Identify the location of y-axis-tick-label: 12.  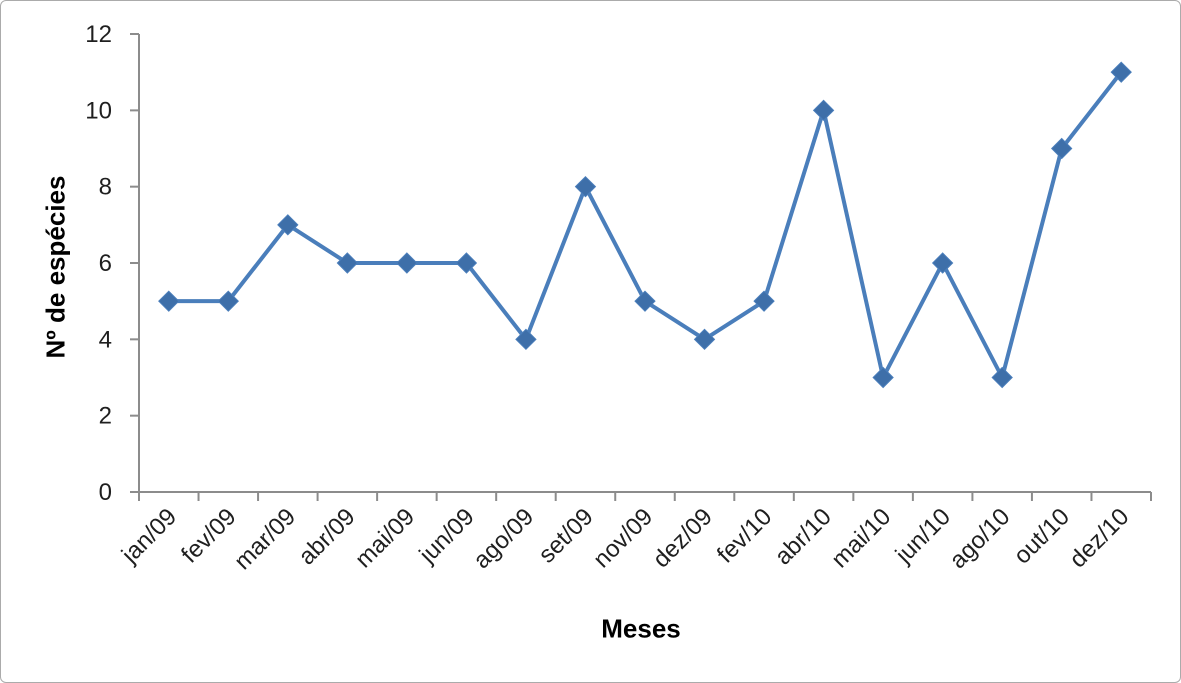
(98, 34).